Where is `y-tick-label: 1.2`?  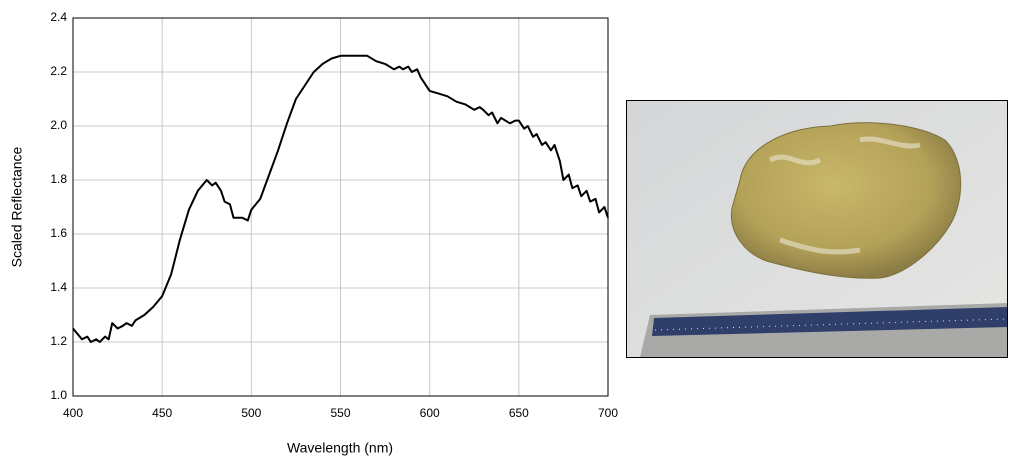 y-tick-label: 1.2 is located at coordinates (58, 341).